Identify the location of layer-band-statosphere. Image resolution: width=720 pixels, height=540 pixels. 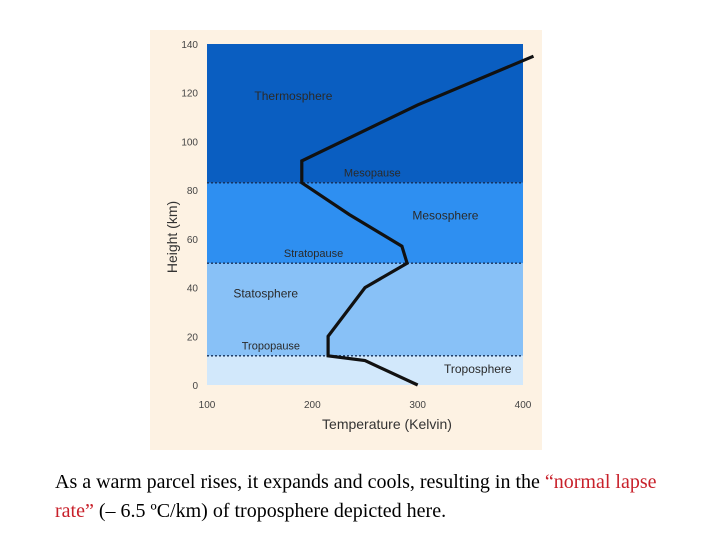
(365, 309).